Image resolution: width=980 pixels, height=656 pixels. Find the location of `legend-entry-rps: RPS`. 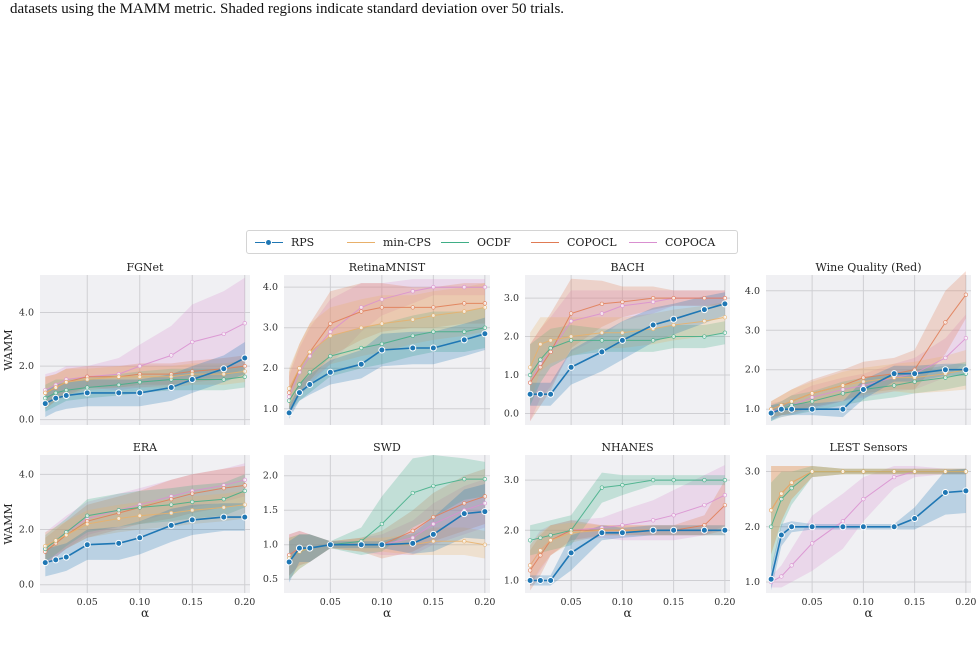

legend-entry-rps: RPS is located at coordinates (284, 242).